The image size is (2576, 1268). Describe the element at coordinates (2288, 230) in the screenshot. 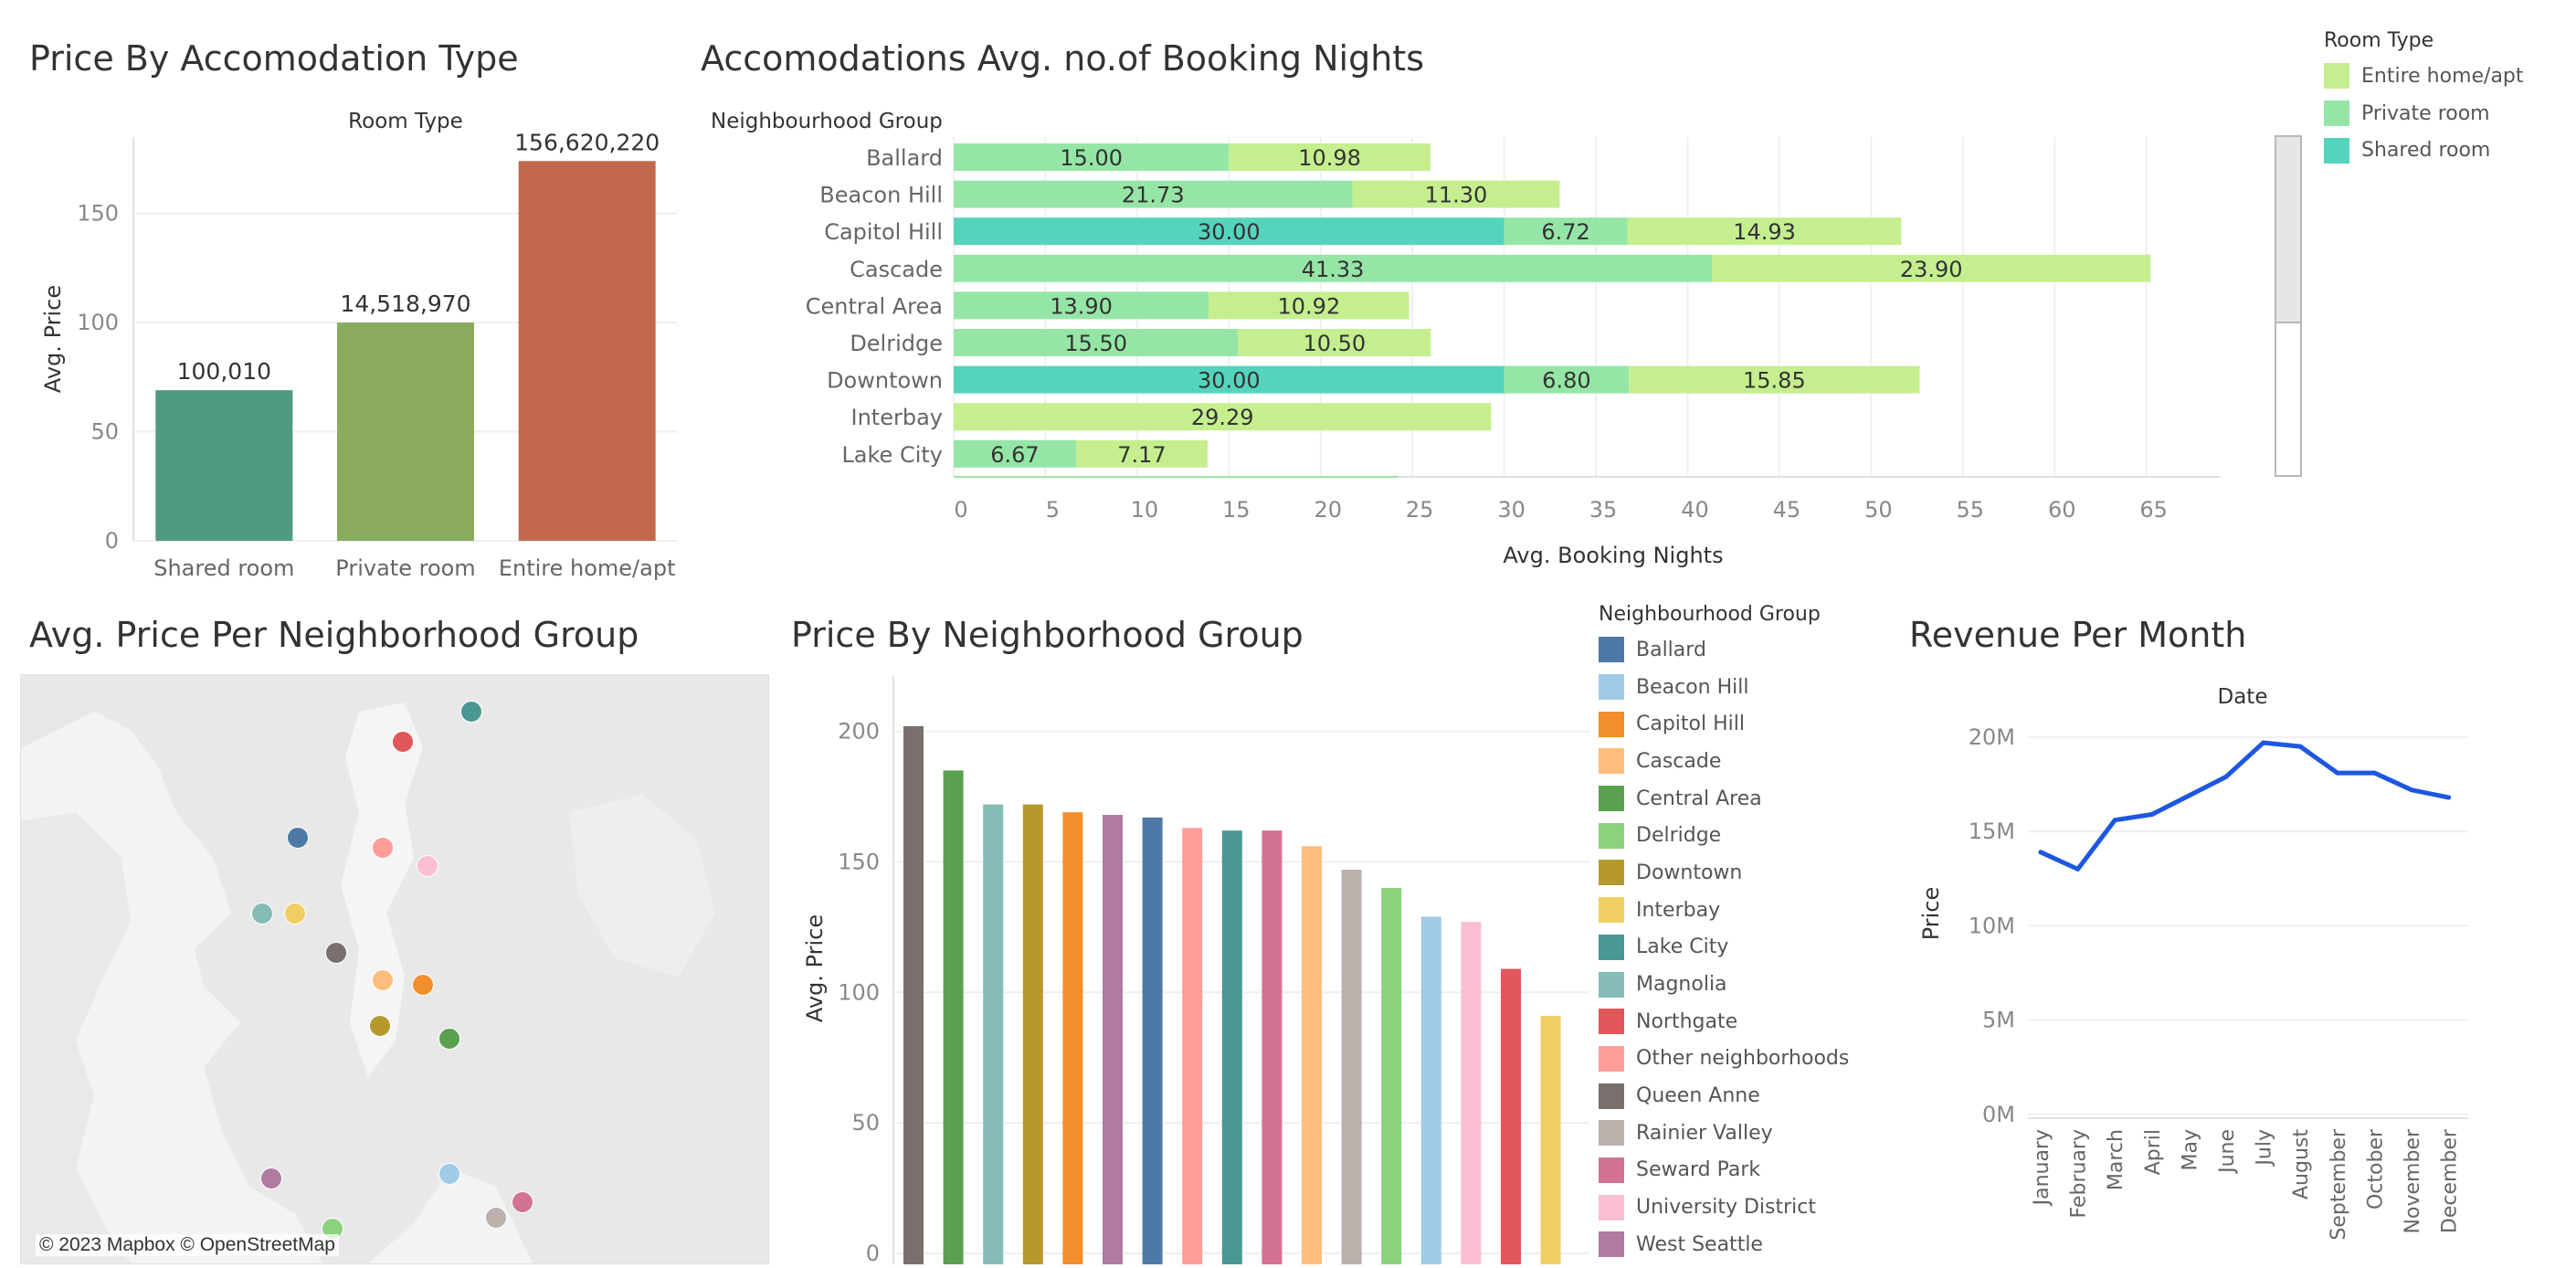

I see `scrollbar-thumb` at that location.